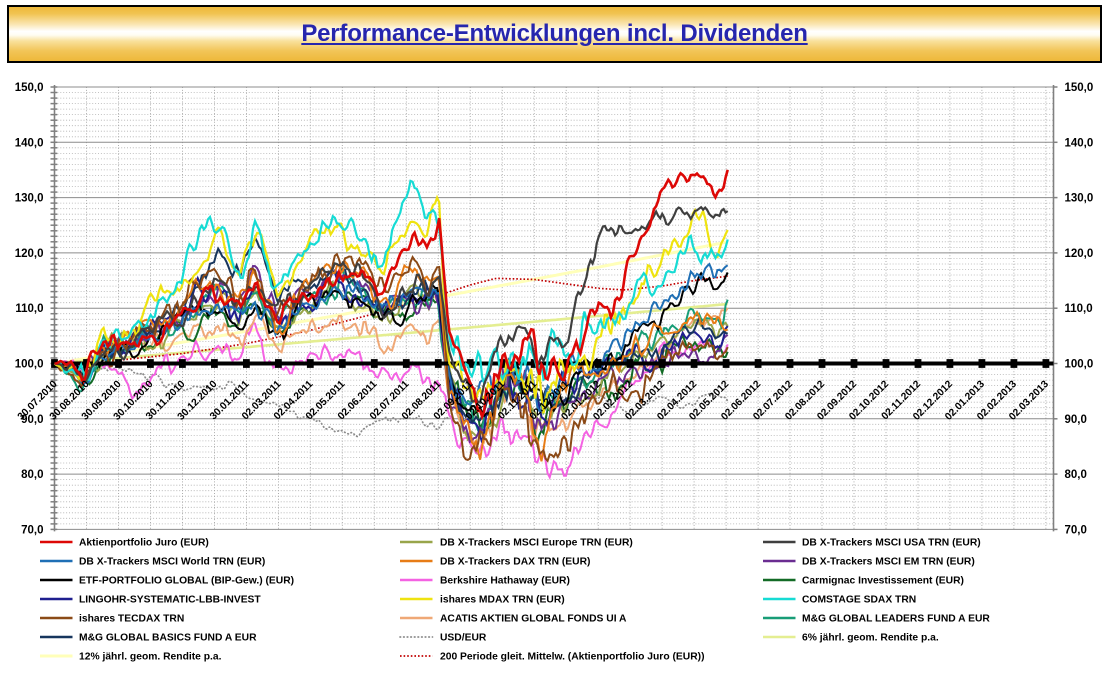 The height and width of the screenshot is (686, 1109). What do you see at coordinates (186, 581) in the screenshot?
I see `svg-text:ETF-PORTFOLIO GLOBAL (BIP-Gew.: ETF-PORTFOLIO GLOBAL (BIP-Gew.) (EUR)` at bounding box center [186, 581].